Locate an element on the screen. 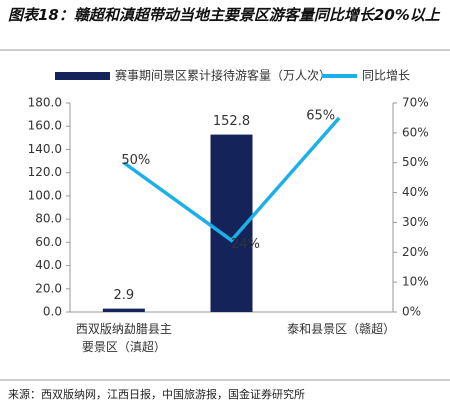 This screenshot has height=401, width=450. line-value-label: 50% is located at coordinates (135, 160).